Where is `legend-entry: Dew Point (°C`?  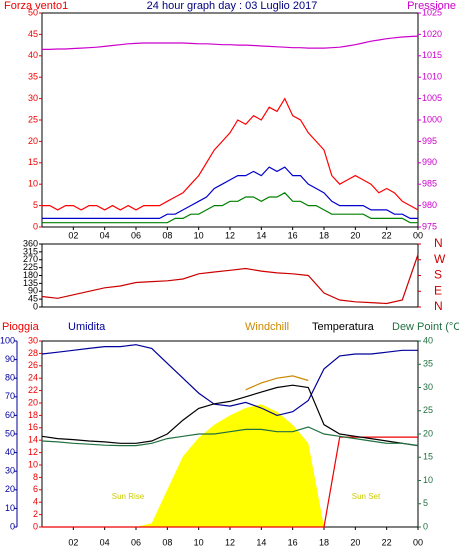
legend-entry: Dew Point (°C is located at coordinates (425, 327).